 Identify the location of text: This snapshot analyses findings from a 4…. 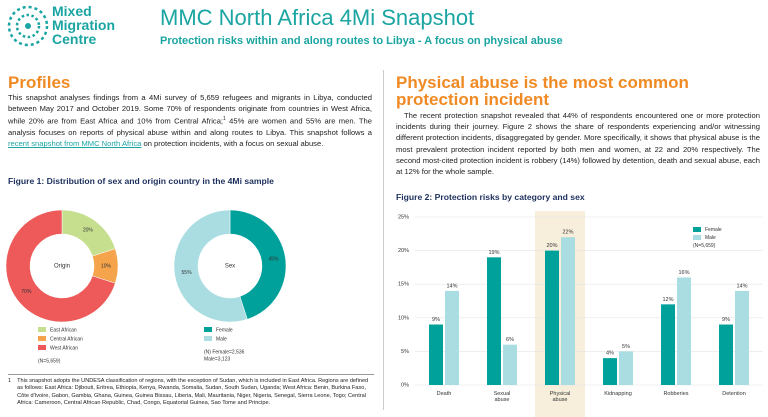
(190, 109).